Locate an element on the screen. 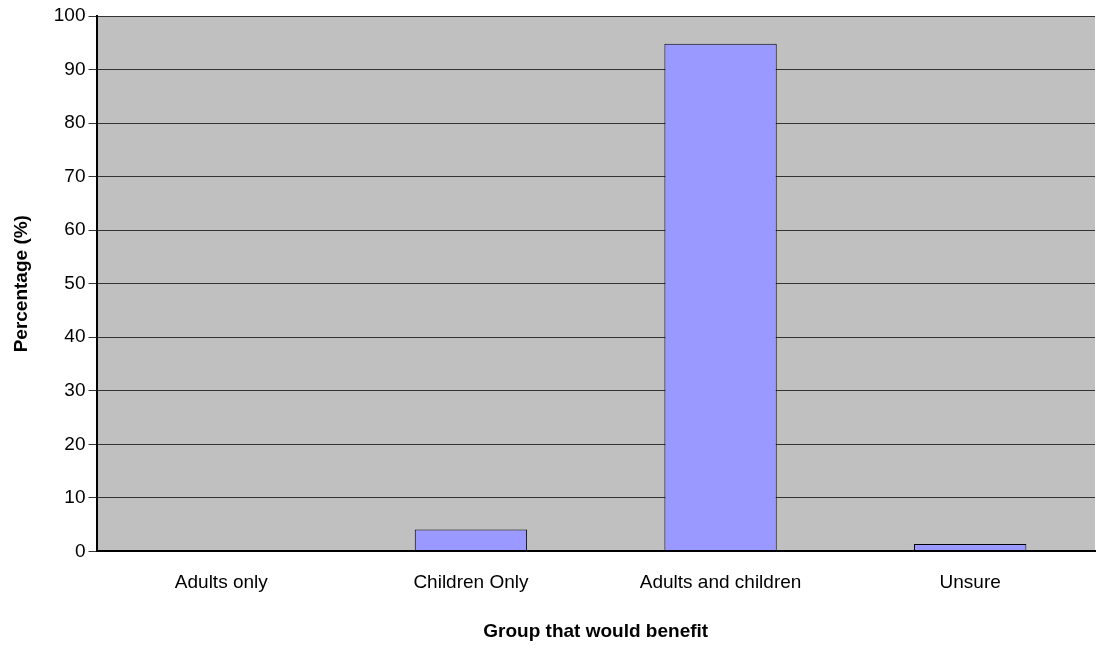  y-axis-title: Percentage (%) is located at coordinates (20, 284).